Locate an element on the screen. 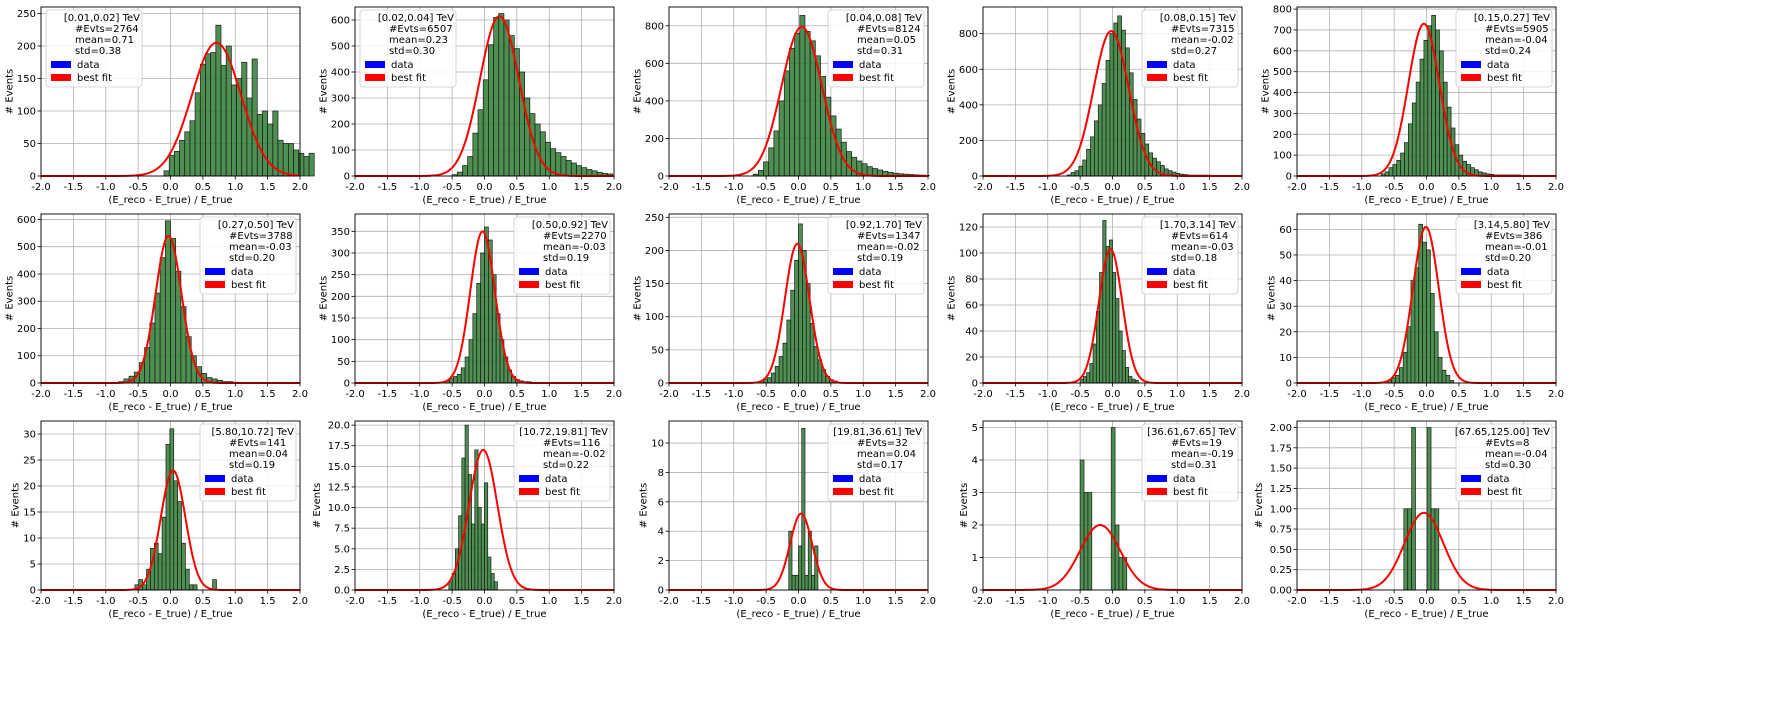 The width and height of the screenshot is (1792, 712). y-tick-label: 0 is located at coordinates (33, 384).